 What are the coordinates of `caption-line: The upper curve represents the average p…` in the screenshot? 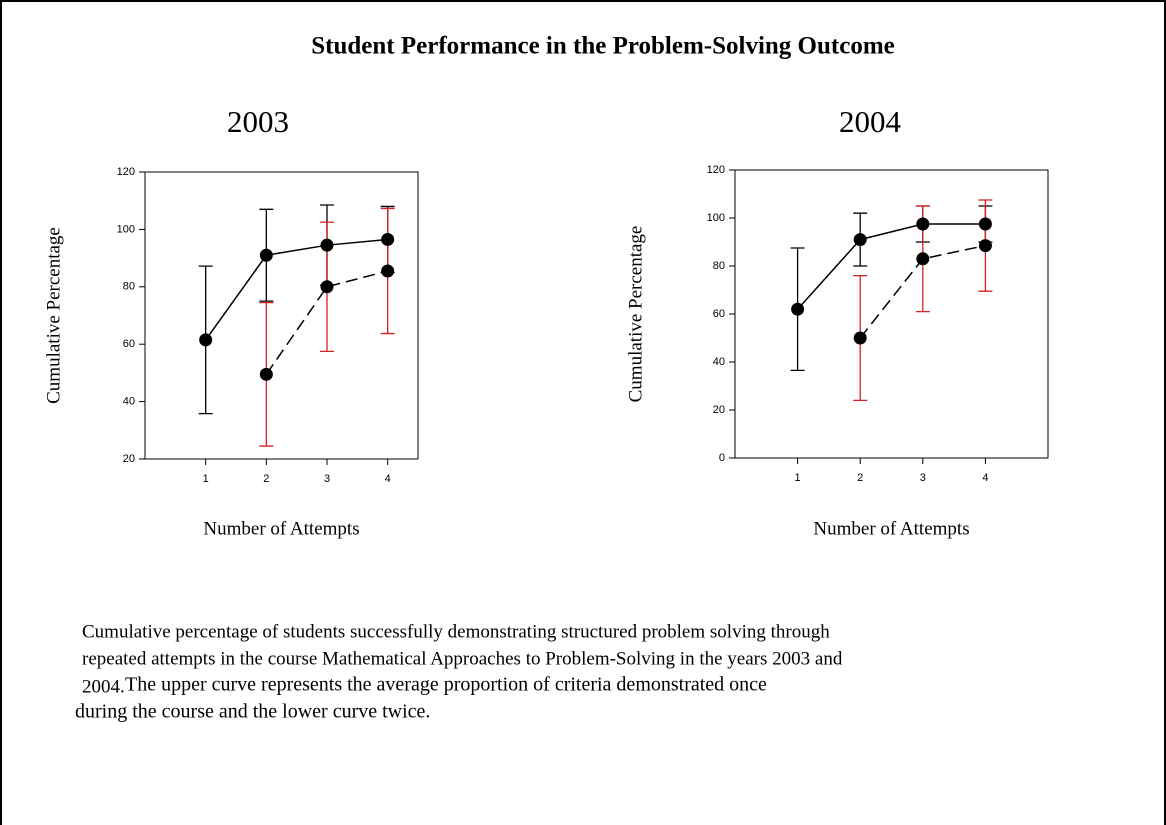 It's located at (446, 685).